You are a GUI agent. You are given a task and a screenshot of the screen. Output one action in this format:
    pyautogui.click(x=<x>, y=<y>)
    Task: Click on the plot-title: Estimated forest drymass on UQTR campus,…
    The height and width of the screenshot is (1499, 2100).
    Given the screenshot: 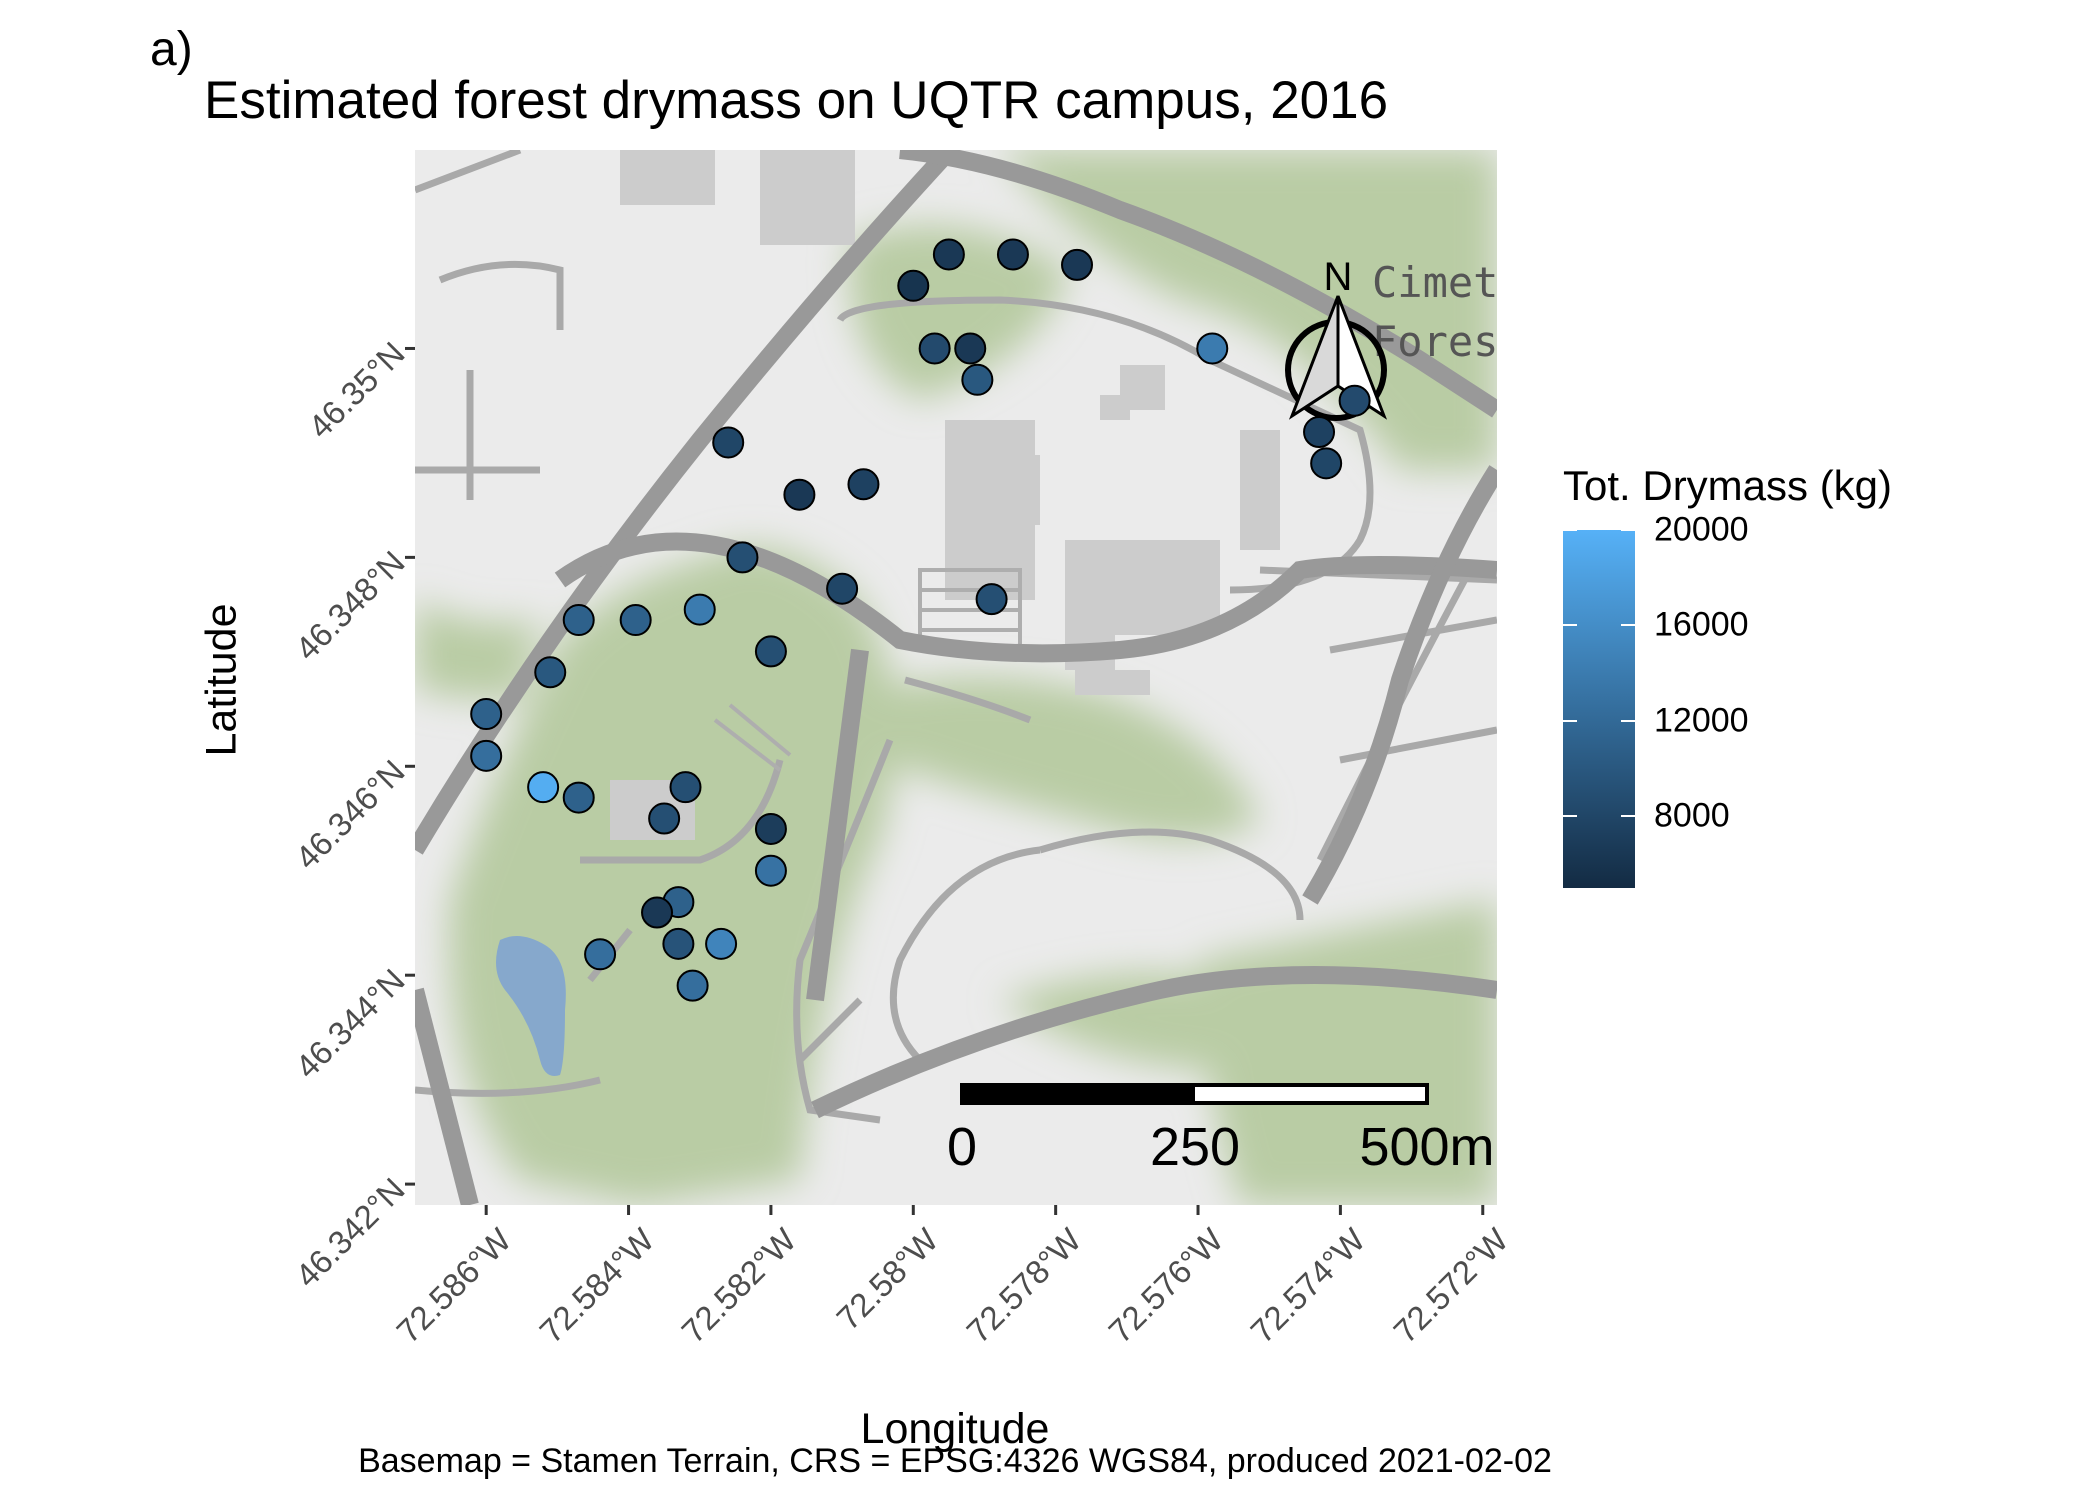 What is the action you would take?
    pyautogui.click(x=796, y=100)
    